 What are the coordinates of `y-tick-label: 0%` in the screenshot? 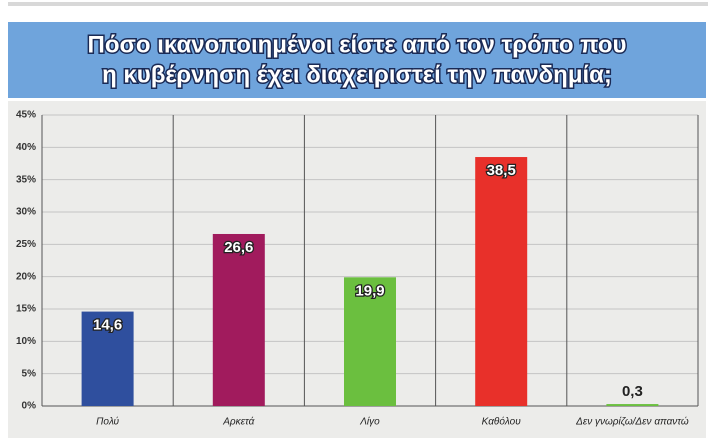 It's located at (29, 406).